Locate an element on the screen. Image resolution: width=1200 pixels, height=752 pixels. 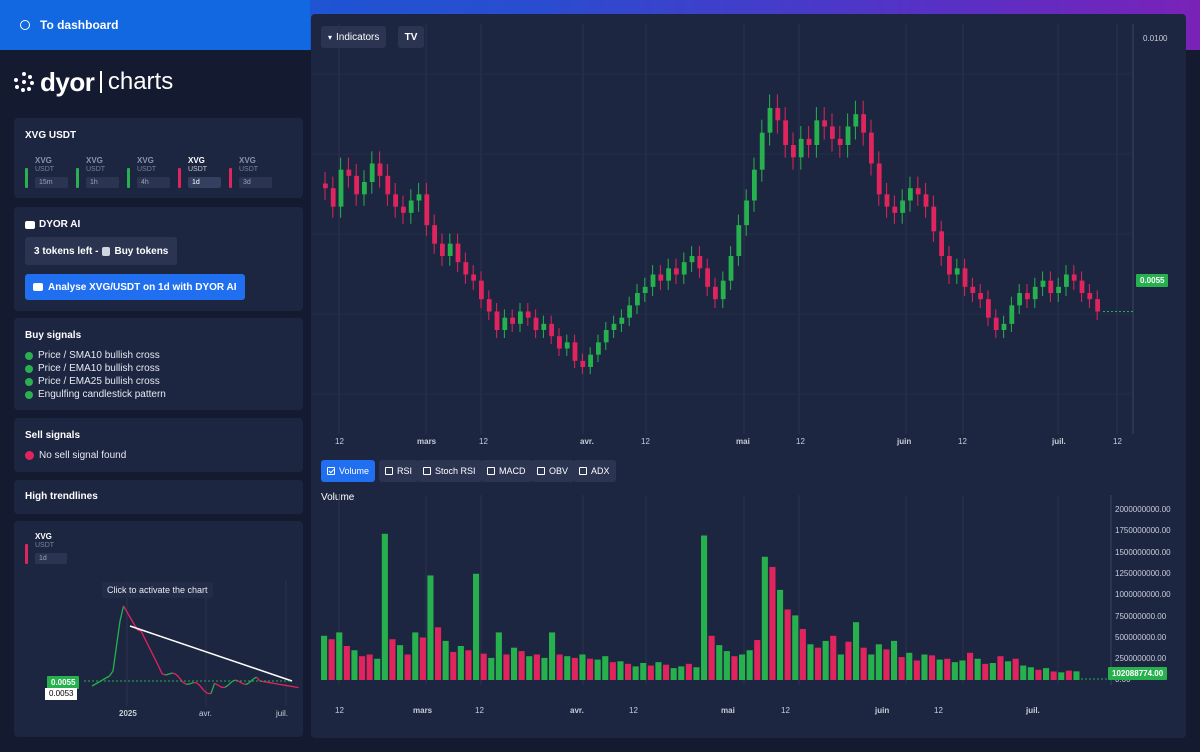
toggle-adx: ADX is located at coordinates (594, 471).